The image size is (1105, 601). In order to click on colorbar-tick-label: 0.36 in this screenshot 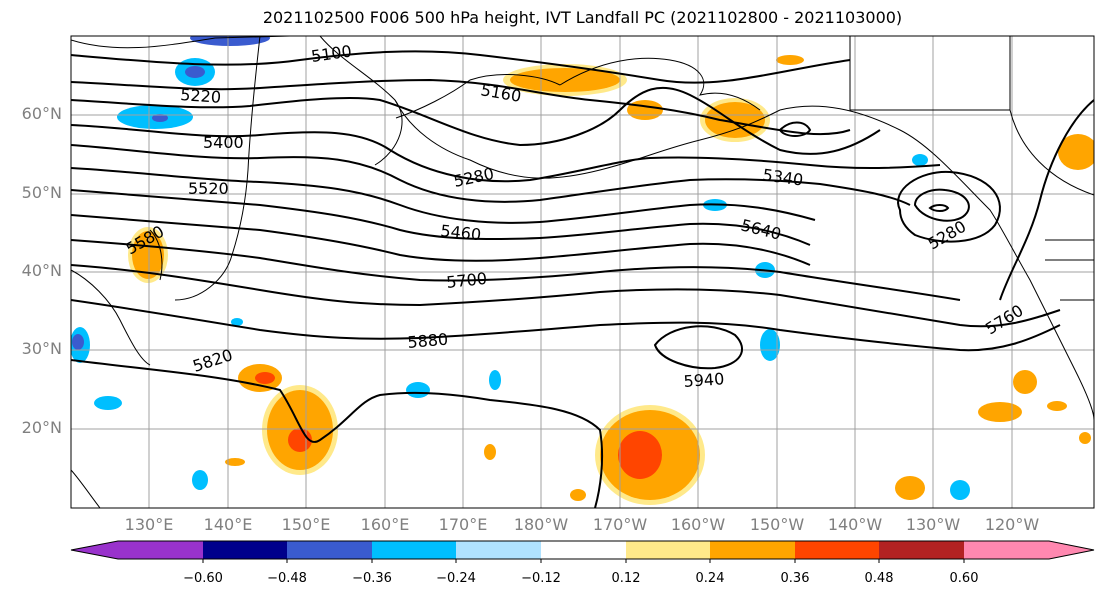, I will do `click(795, 578)`.